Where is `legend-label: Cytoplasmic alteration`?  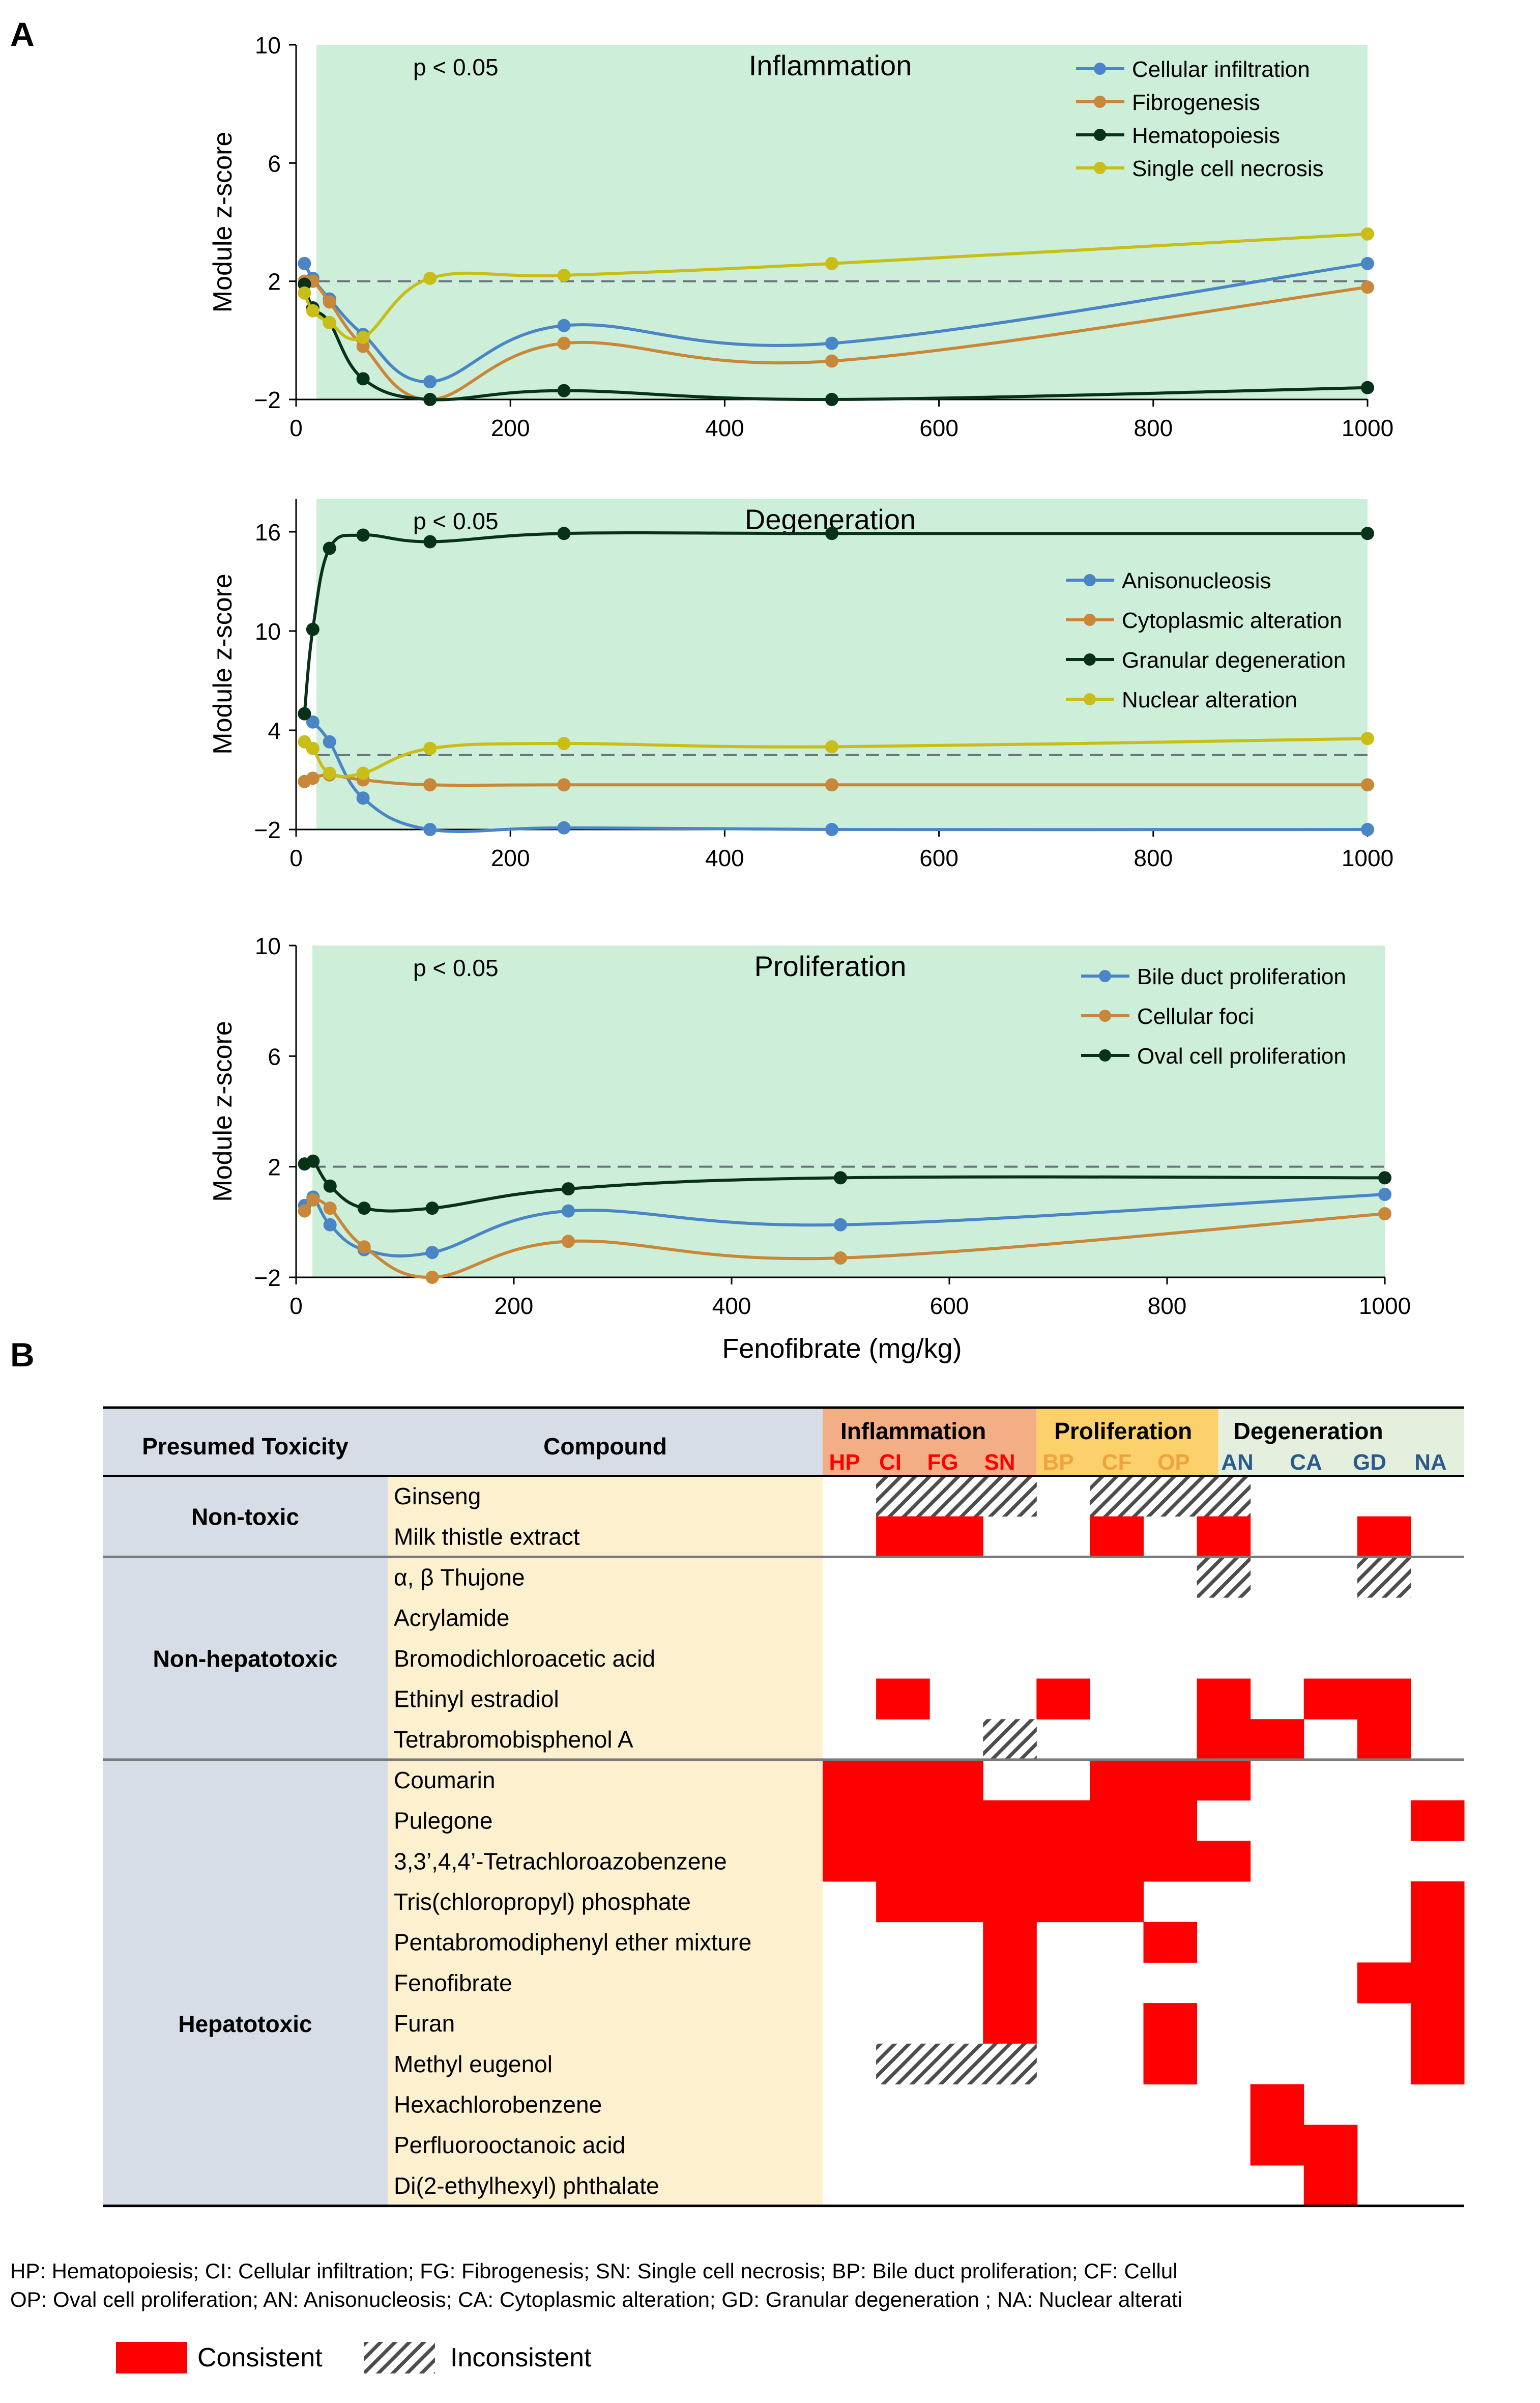 legend-label: Cytoplasmic alteration is located at coordinates (1232, 620).